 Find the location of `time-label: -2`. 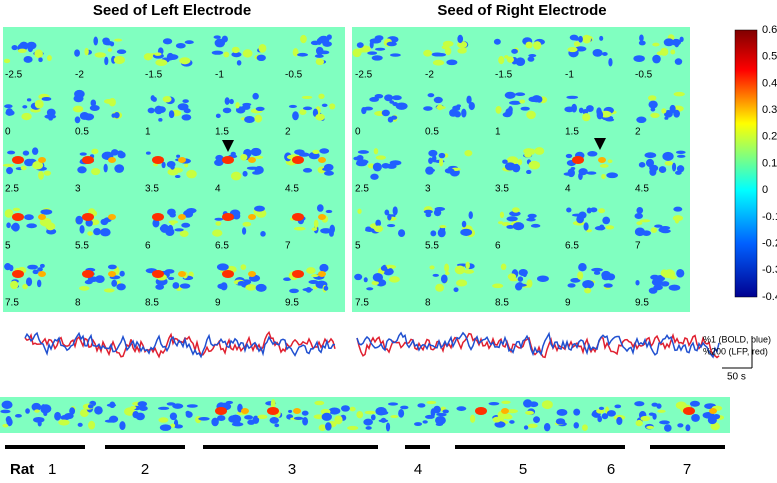

time-label: -2 is located at coordinates (429, 75).